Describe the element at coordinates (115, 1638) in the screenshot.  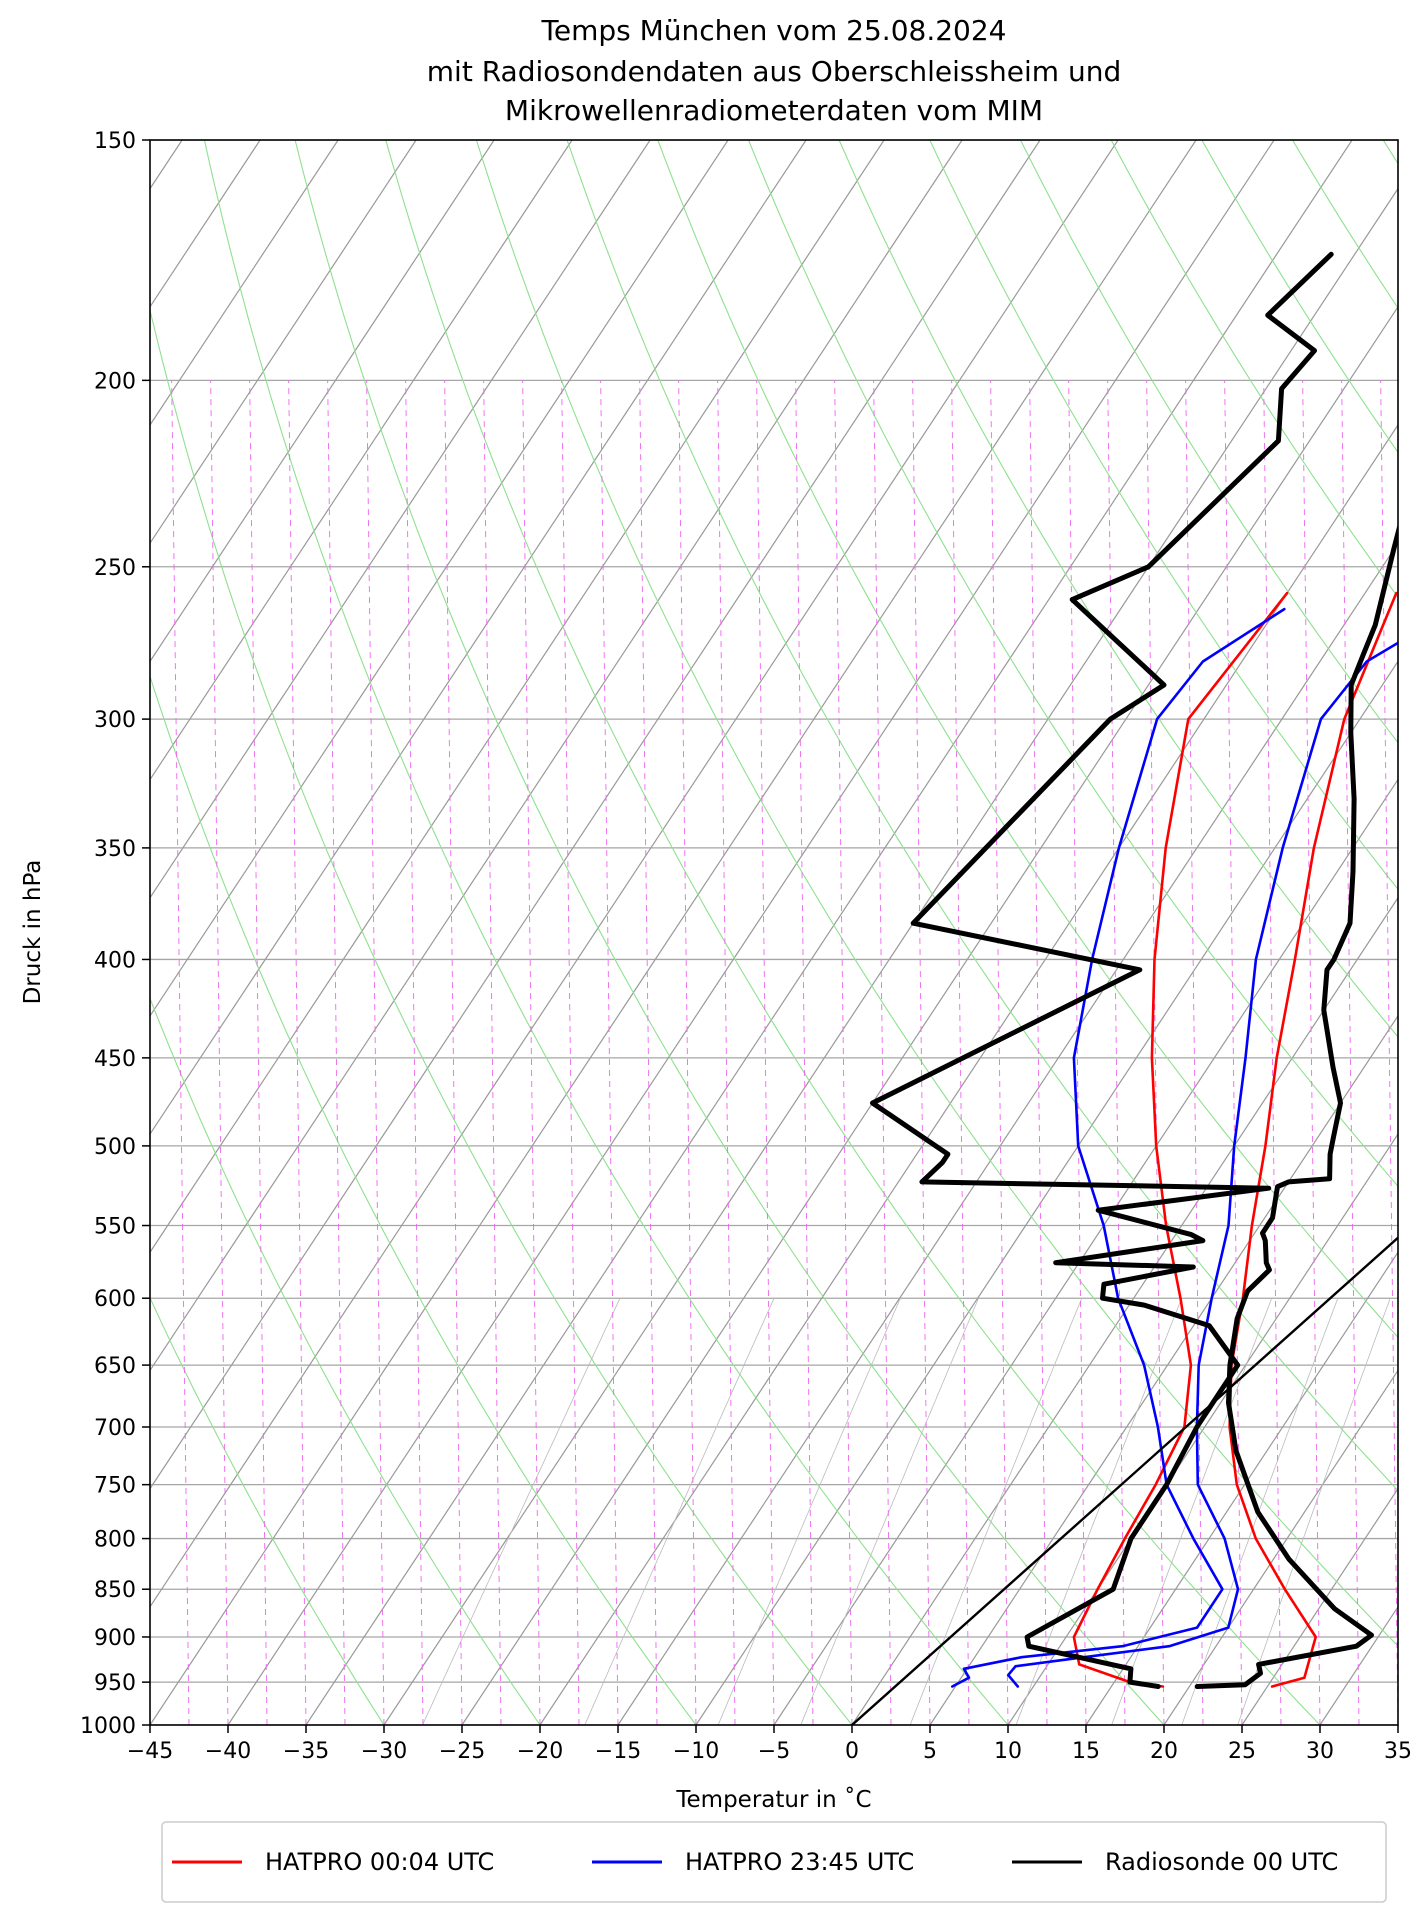
I see `y-tick-label: 900` at that location.